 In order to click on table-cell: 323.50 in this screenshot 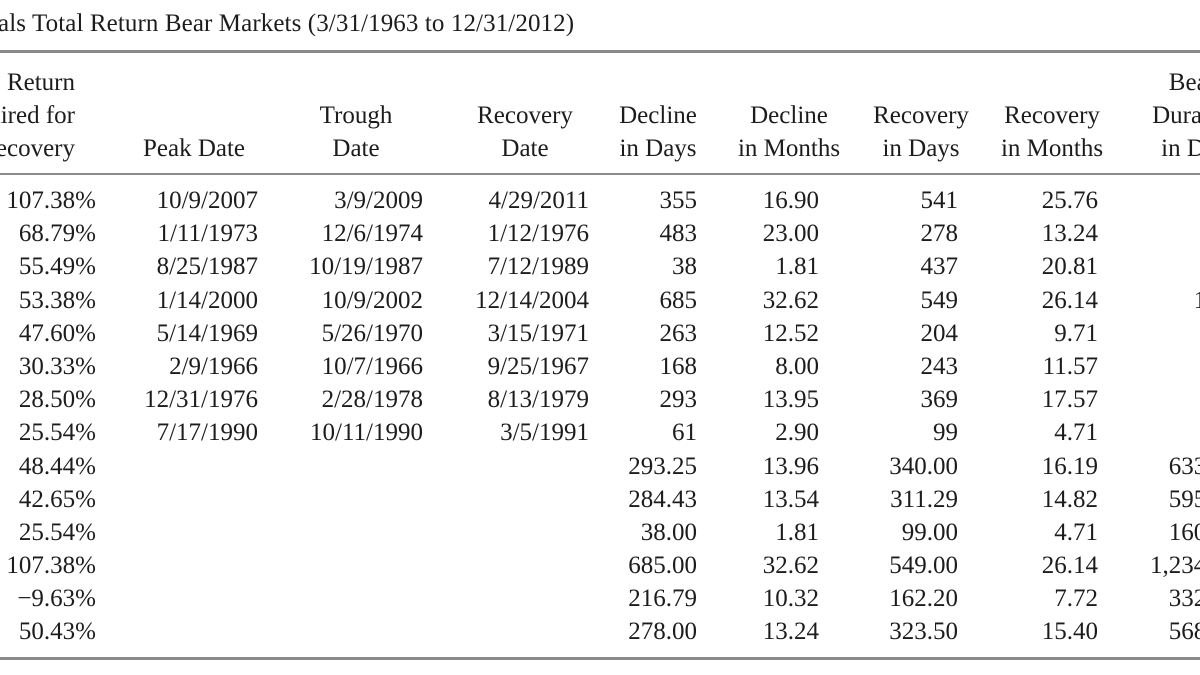, I will do `click(923, 632)`.